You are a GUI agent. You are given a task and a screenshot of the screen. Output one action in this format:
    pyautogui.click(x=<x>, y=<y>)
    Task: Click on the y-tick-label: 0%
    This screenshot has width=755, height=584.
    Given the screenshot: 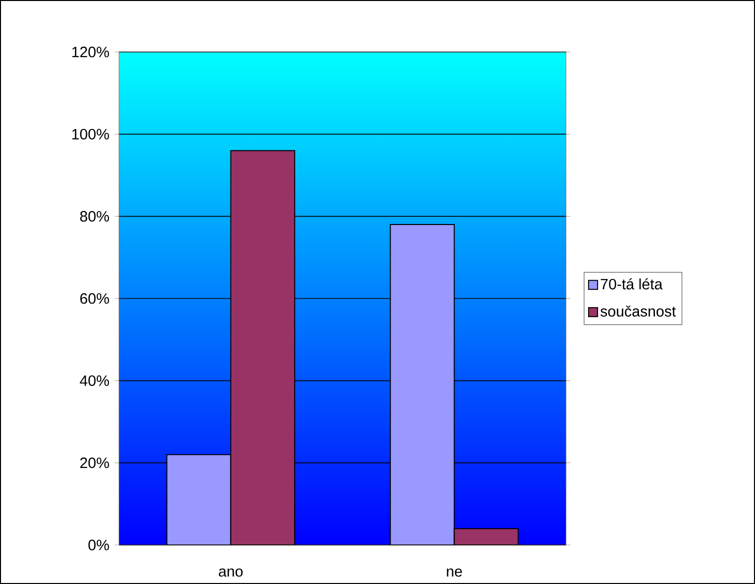 What is the action you would take?
    pyautogui.click(x=98, y=545)
    